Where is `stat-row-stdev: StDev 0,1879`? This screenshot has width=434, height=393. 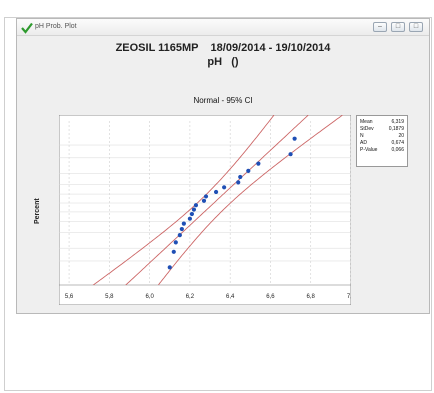 stat-row-stdev: StDev 0,1879 is located at coordinates (382, 129).